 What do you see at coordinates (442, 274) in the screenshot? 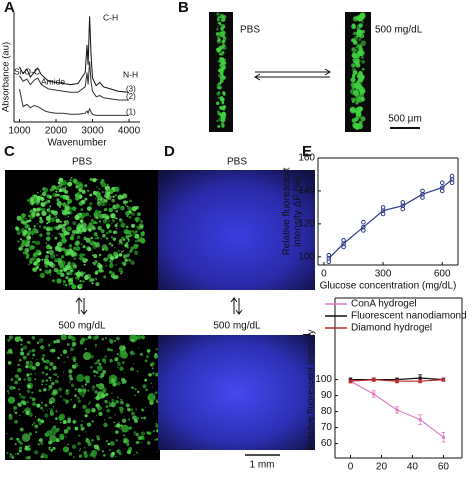
I see `x-tick-label: 600` at bounding box center [442, 274].